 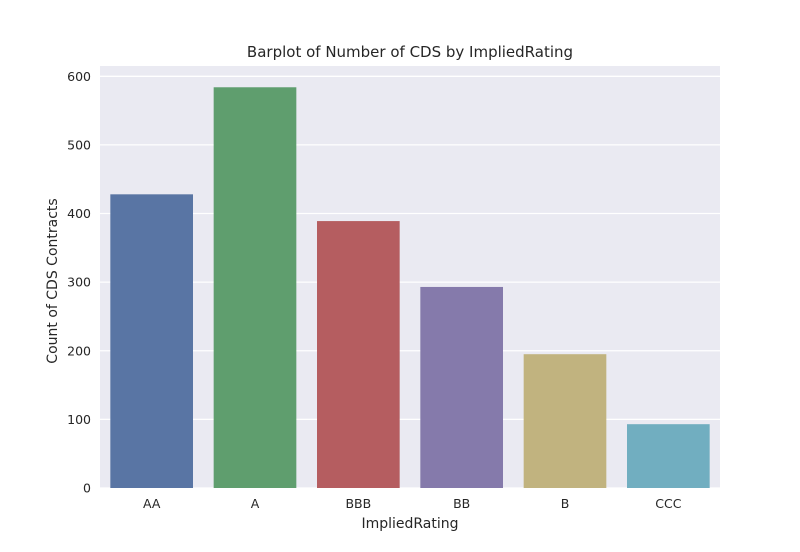 I want to click on x-tick-label: BB, so click(x=461, y=503).